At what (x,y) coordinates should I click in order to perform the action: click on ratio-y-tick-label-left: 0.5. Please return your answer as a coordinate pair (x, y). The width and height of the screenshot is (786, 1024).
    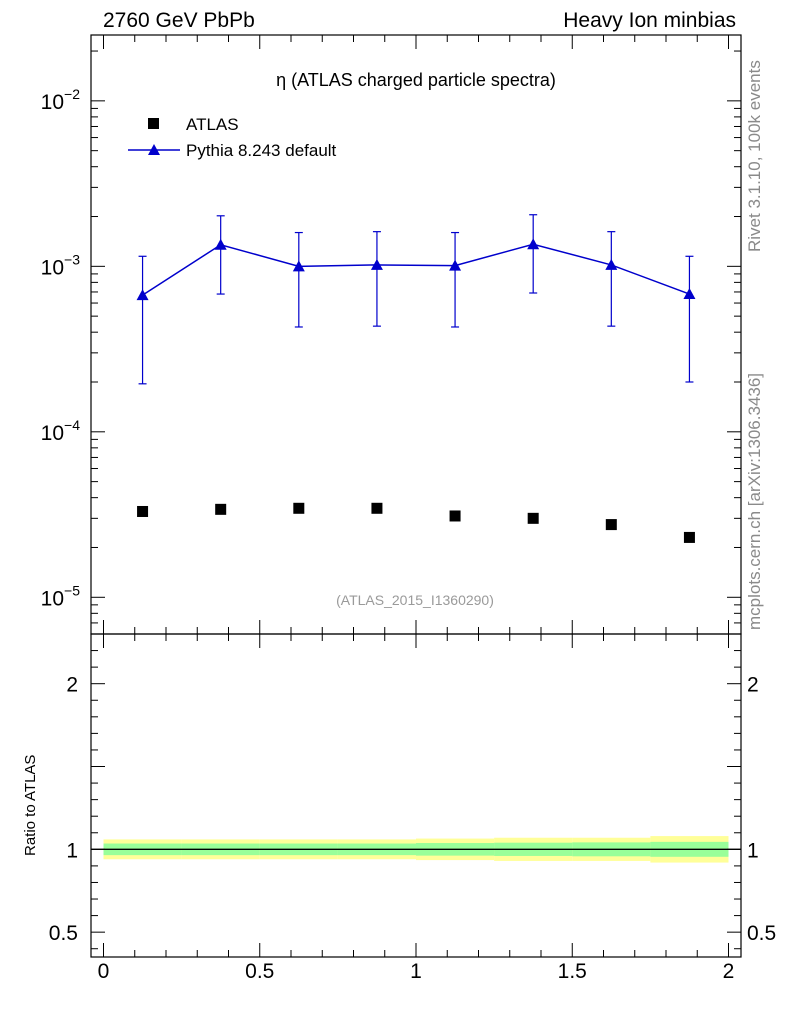
    Looking at the image, I should click on (63, 933).